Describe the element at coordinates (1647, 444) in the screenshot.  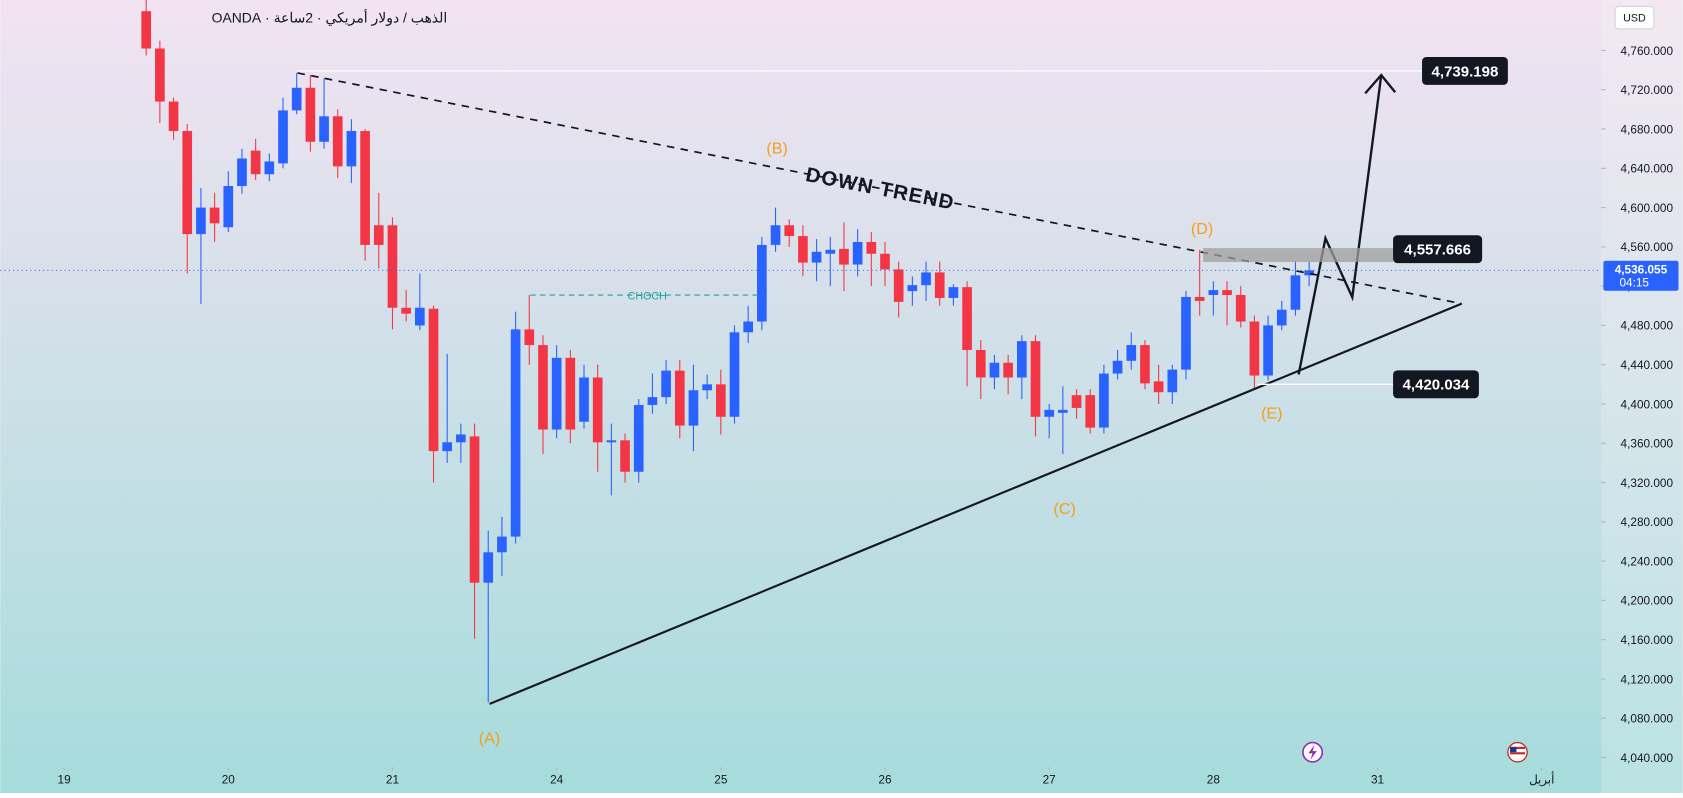
I see `y-tick-label: 4,360.000` at that location.